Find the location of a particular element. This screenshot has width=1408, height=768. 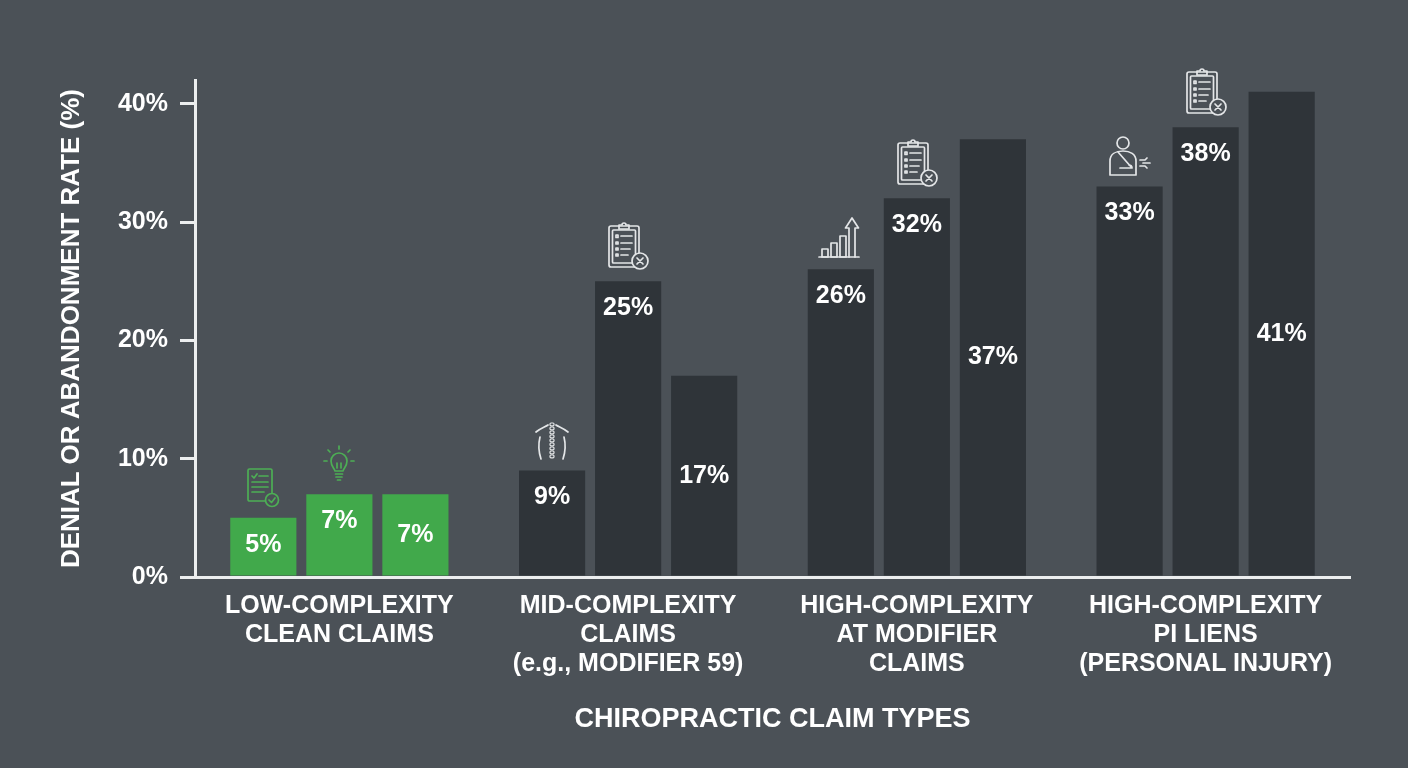

y-tick-label: 0% is located at coordinates (149, 574).